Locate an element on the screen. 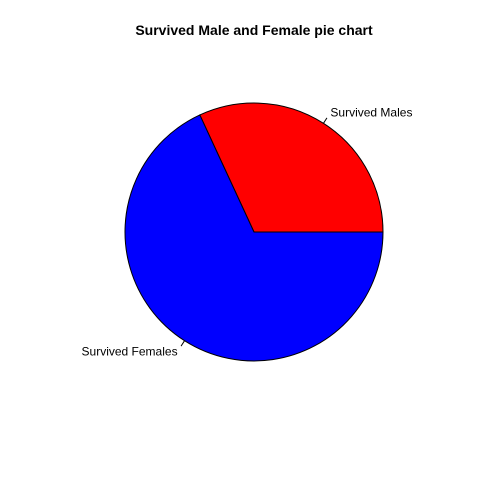 The width and height of the screenshot is (480, 480). pie-label: Survived Males is located at coordinates (371, 112).